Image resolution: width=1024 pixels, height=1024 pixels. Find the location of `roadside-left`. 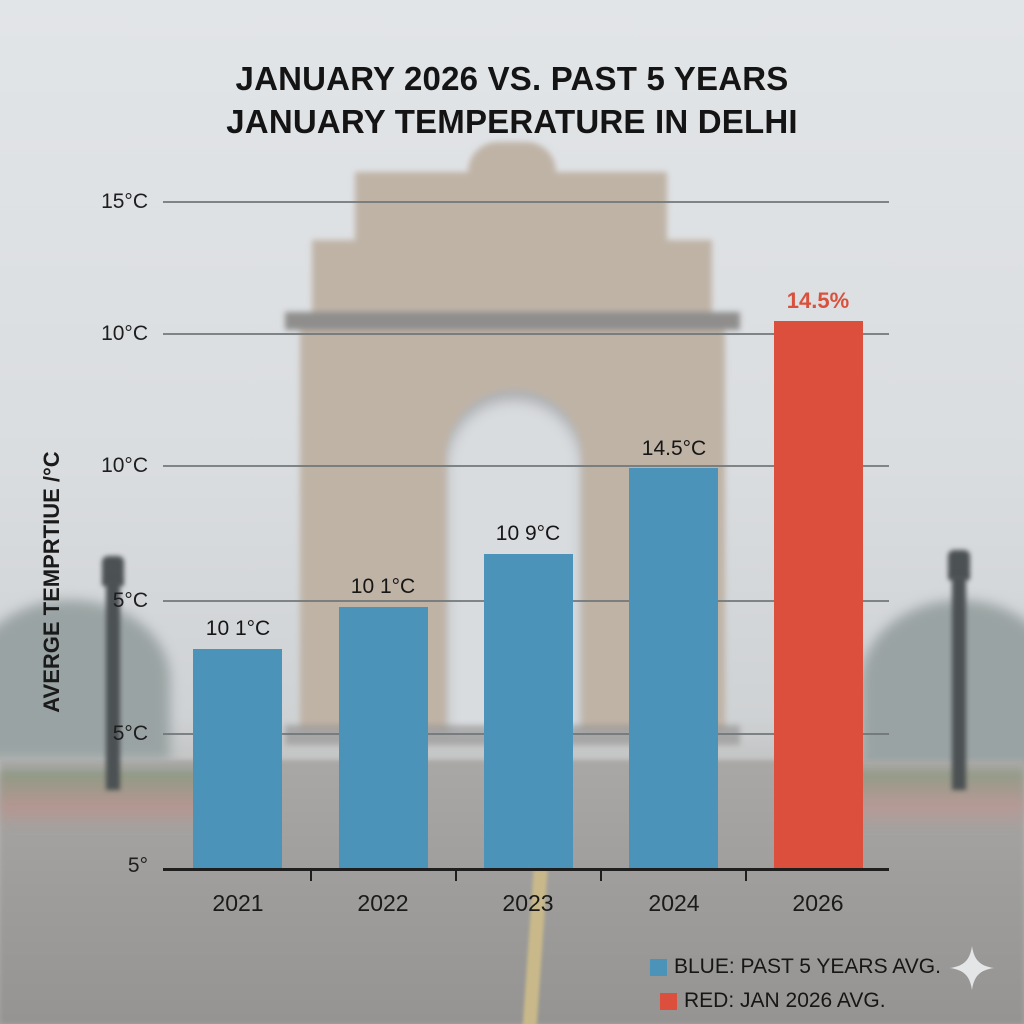

roadside-left is located at coordinates (105, 800).